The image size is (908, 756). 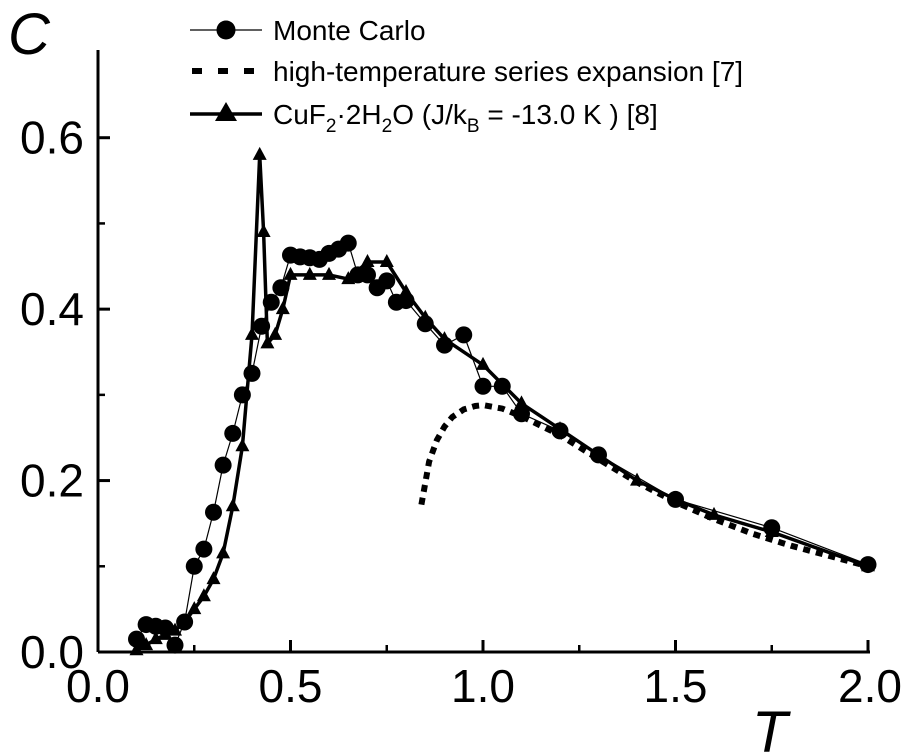 I want to click on y-axis-title: C, so click(x=29, y=34).